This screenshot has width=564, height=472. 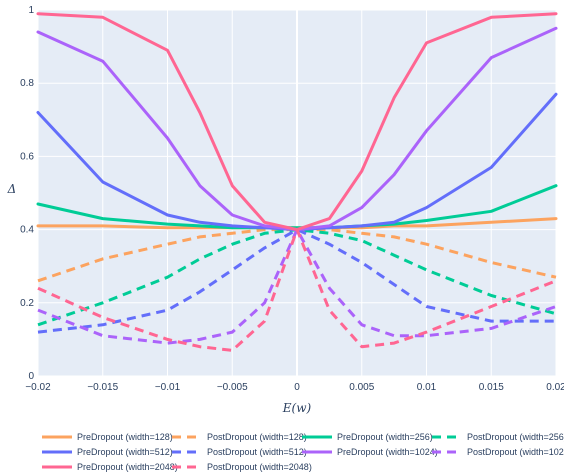 I want to click on x-tick-label: 0, so click(x=297, y=387).